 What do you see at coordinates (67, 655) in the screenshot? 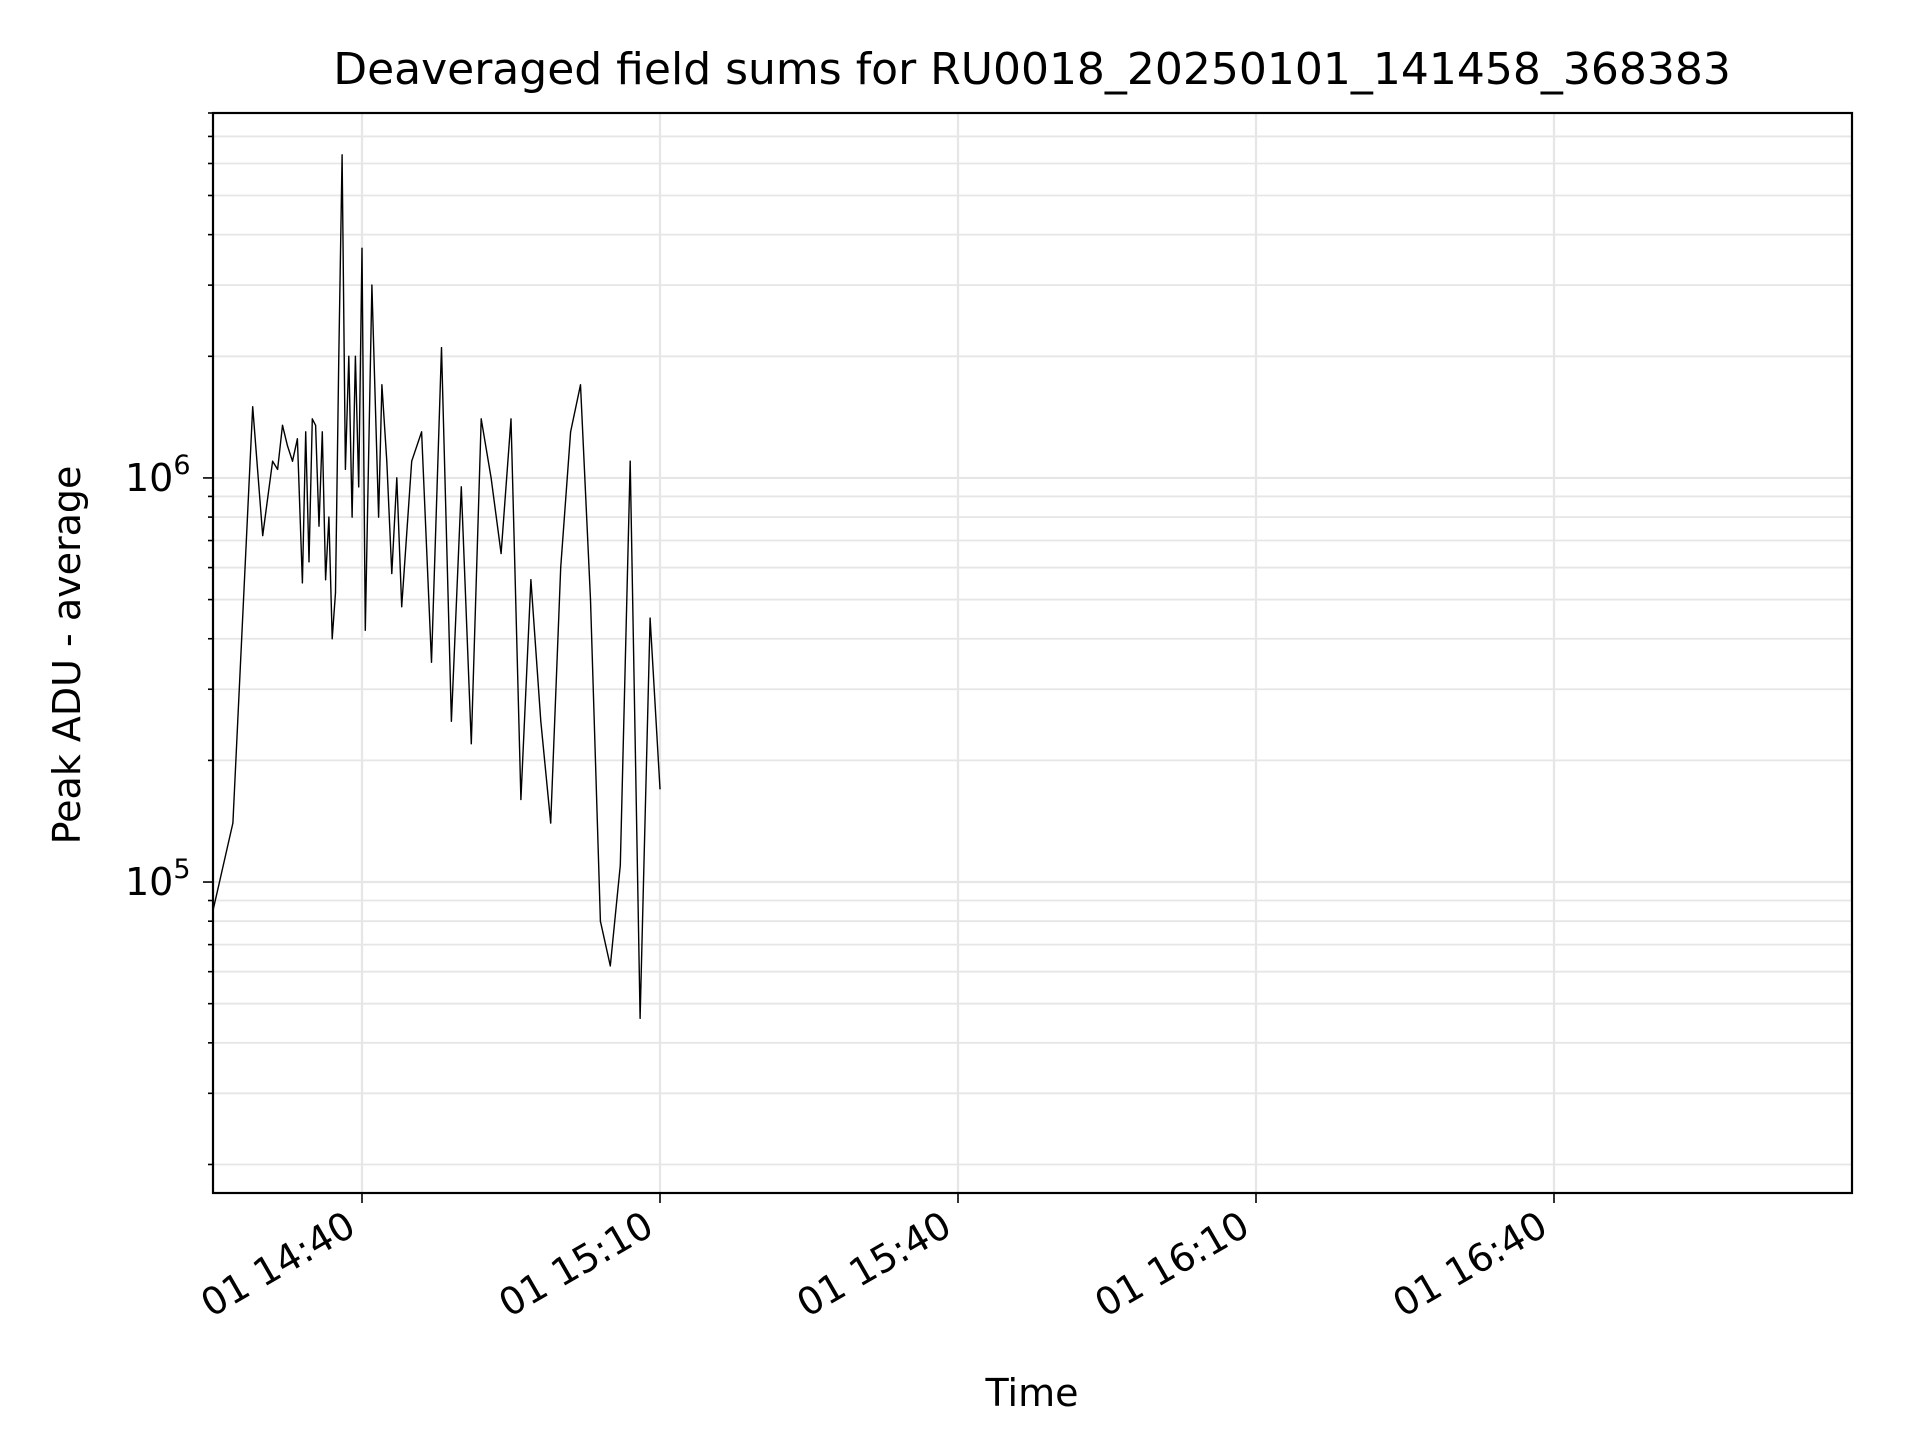
I see `y-axis-label: Peak ADU - average` at bounding box center [67, 655].